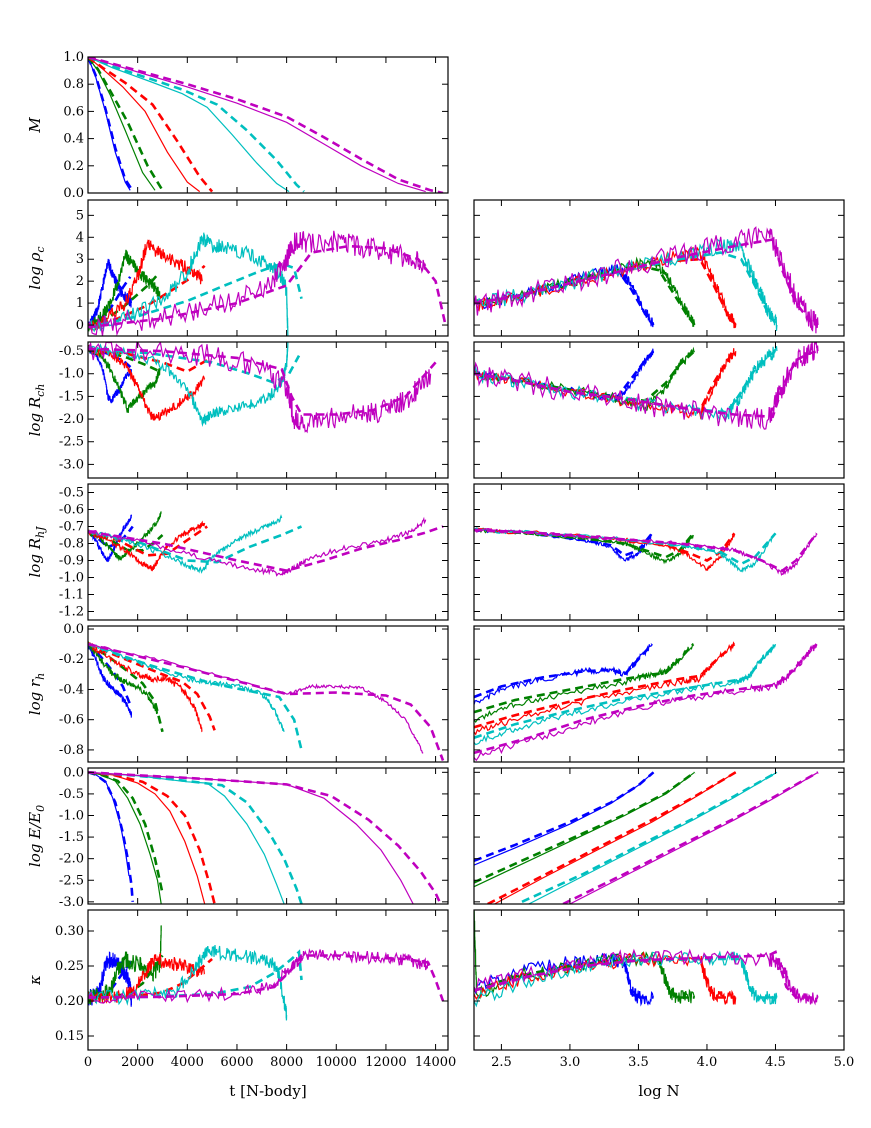 This screenshot has height=1128, width=871. Describe the element at coordinates (36, 694) in the screenshot. I see `y-axis-label: log rh` at that location.